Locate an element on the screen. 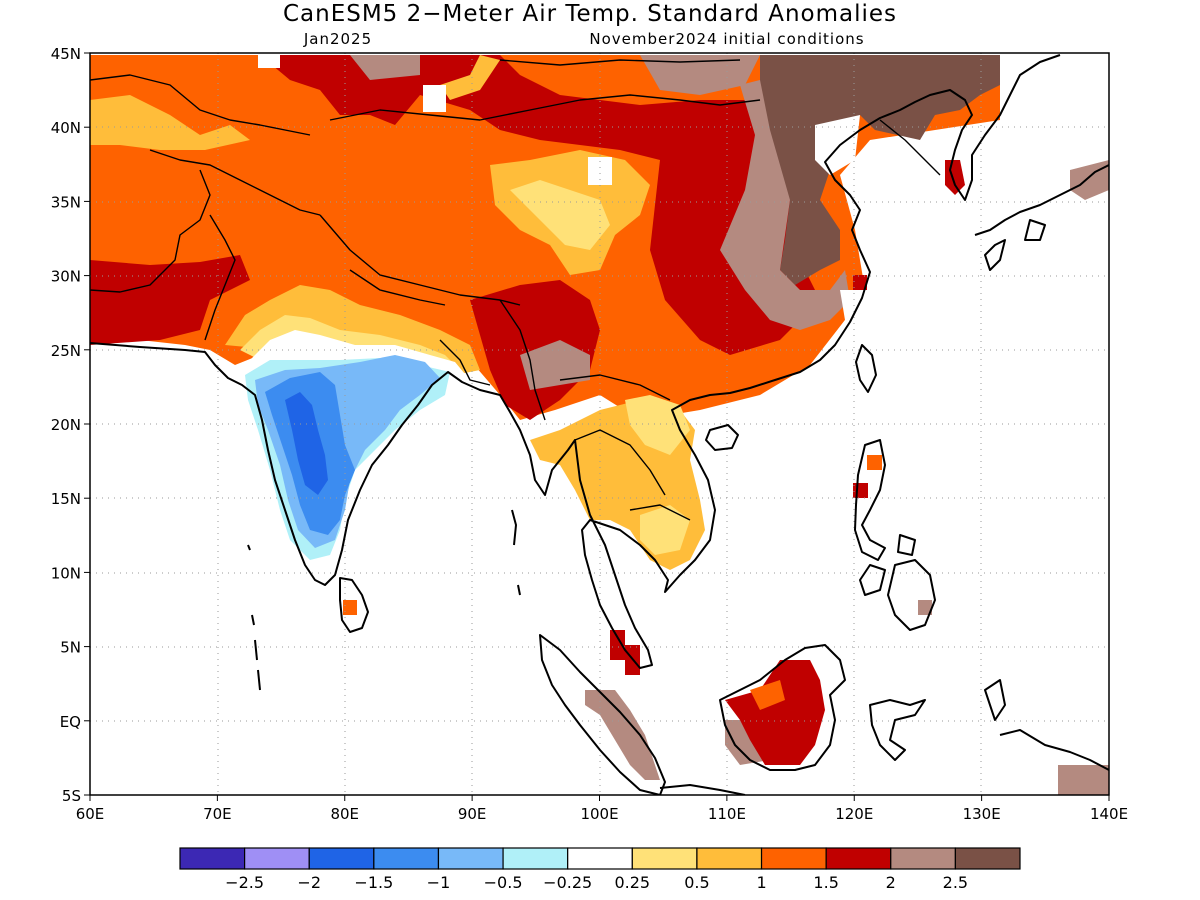  x-tick-label: 110E is located at coordinates (727, 814).